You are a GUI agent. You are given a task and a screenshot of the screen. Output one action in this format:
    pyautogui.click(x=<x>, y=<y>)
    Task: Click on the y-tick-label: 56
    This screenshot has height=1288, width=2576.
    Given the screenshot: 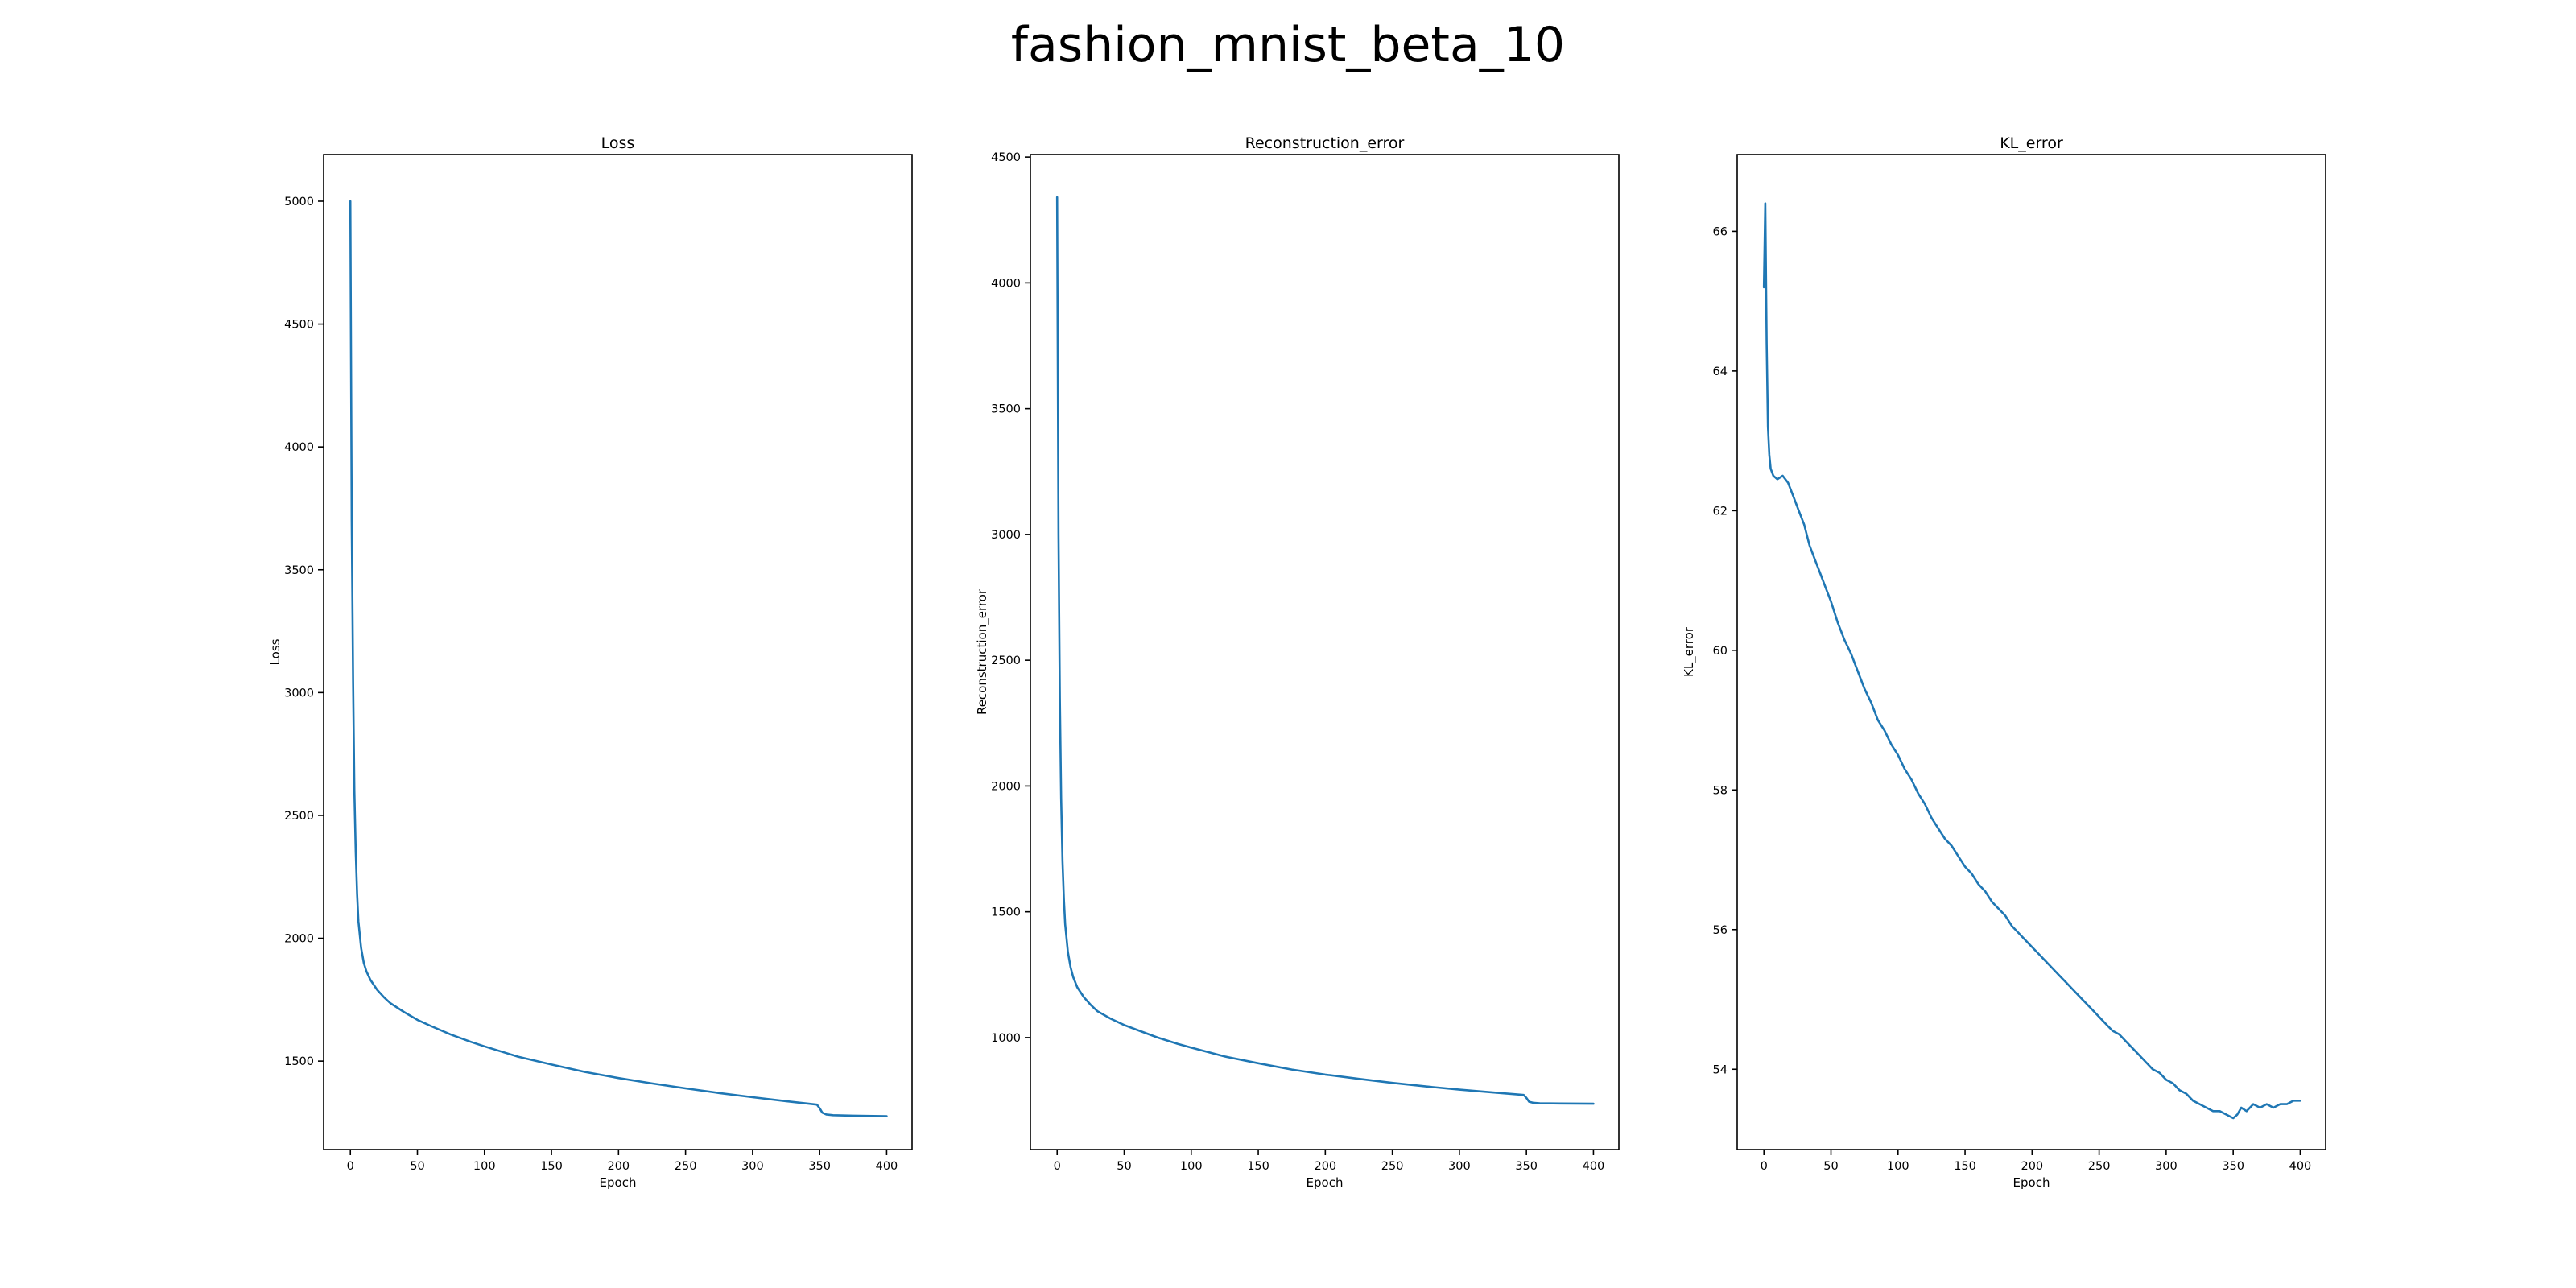 What is the action you would take?
    pyautogui.click(x=1720, y=930)
    